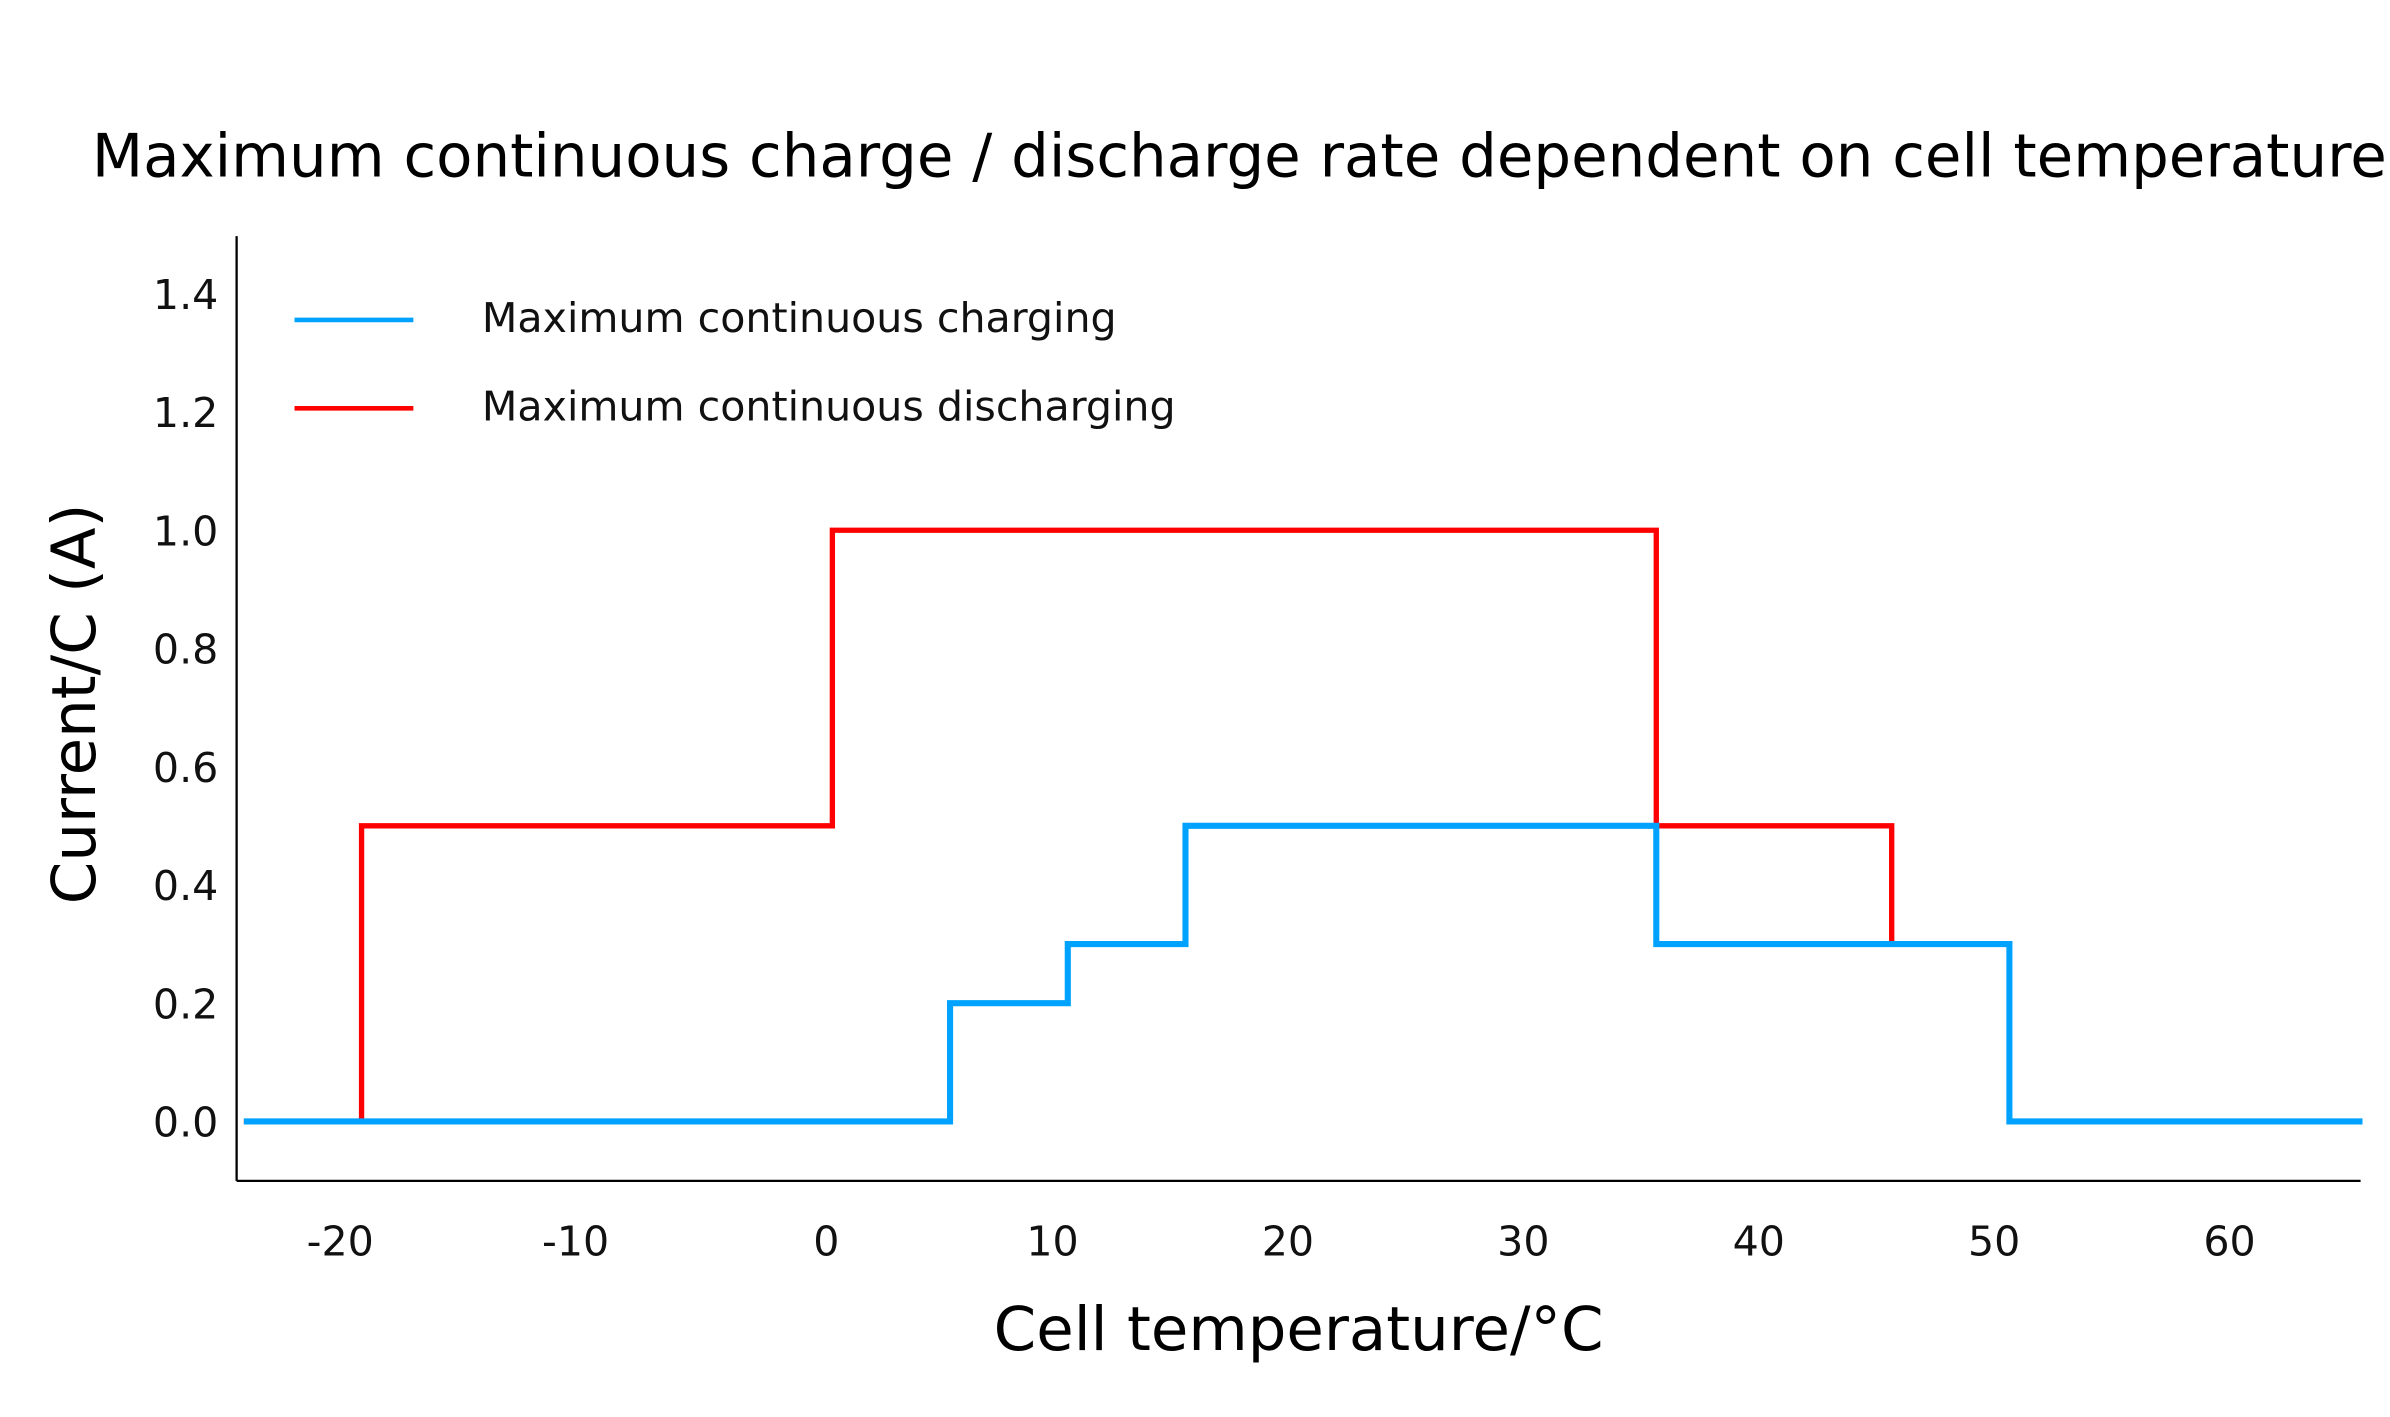 This screenshot has height=1417, width=2390. I want to click on x-tick-label: 0, so click(826, 1241).